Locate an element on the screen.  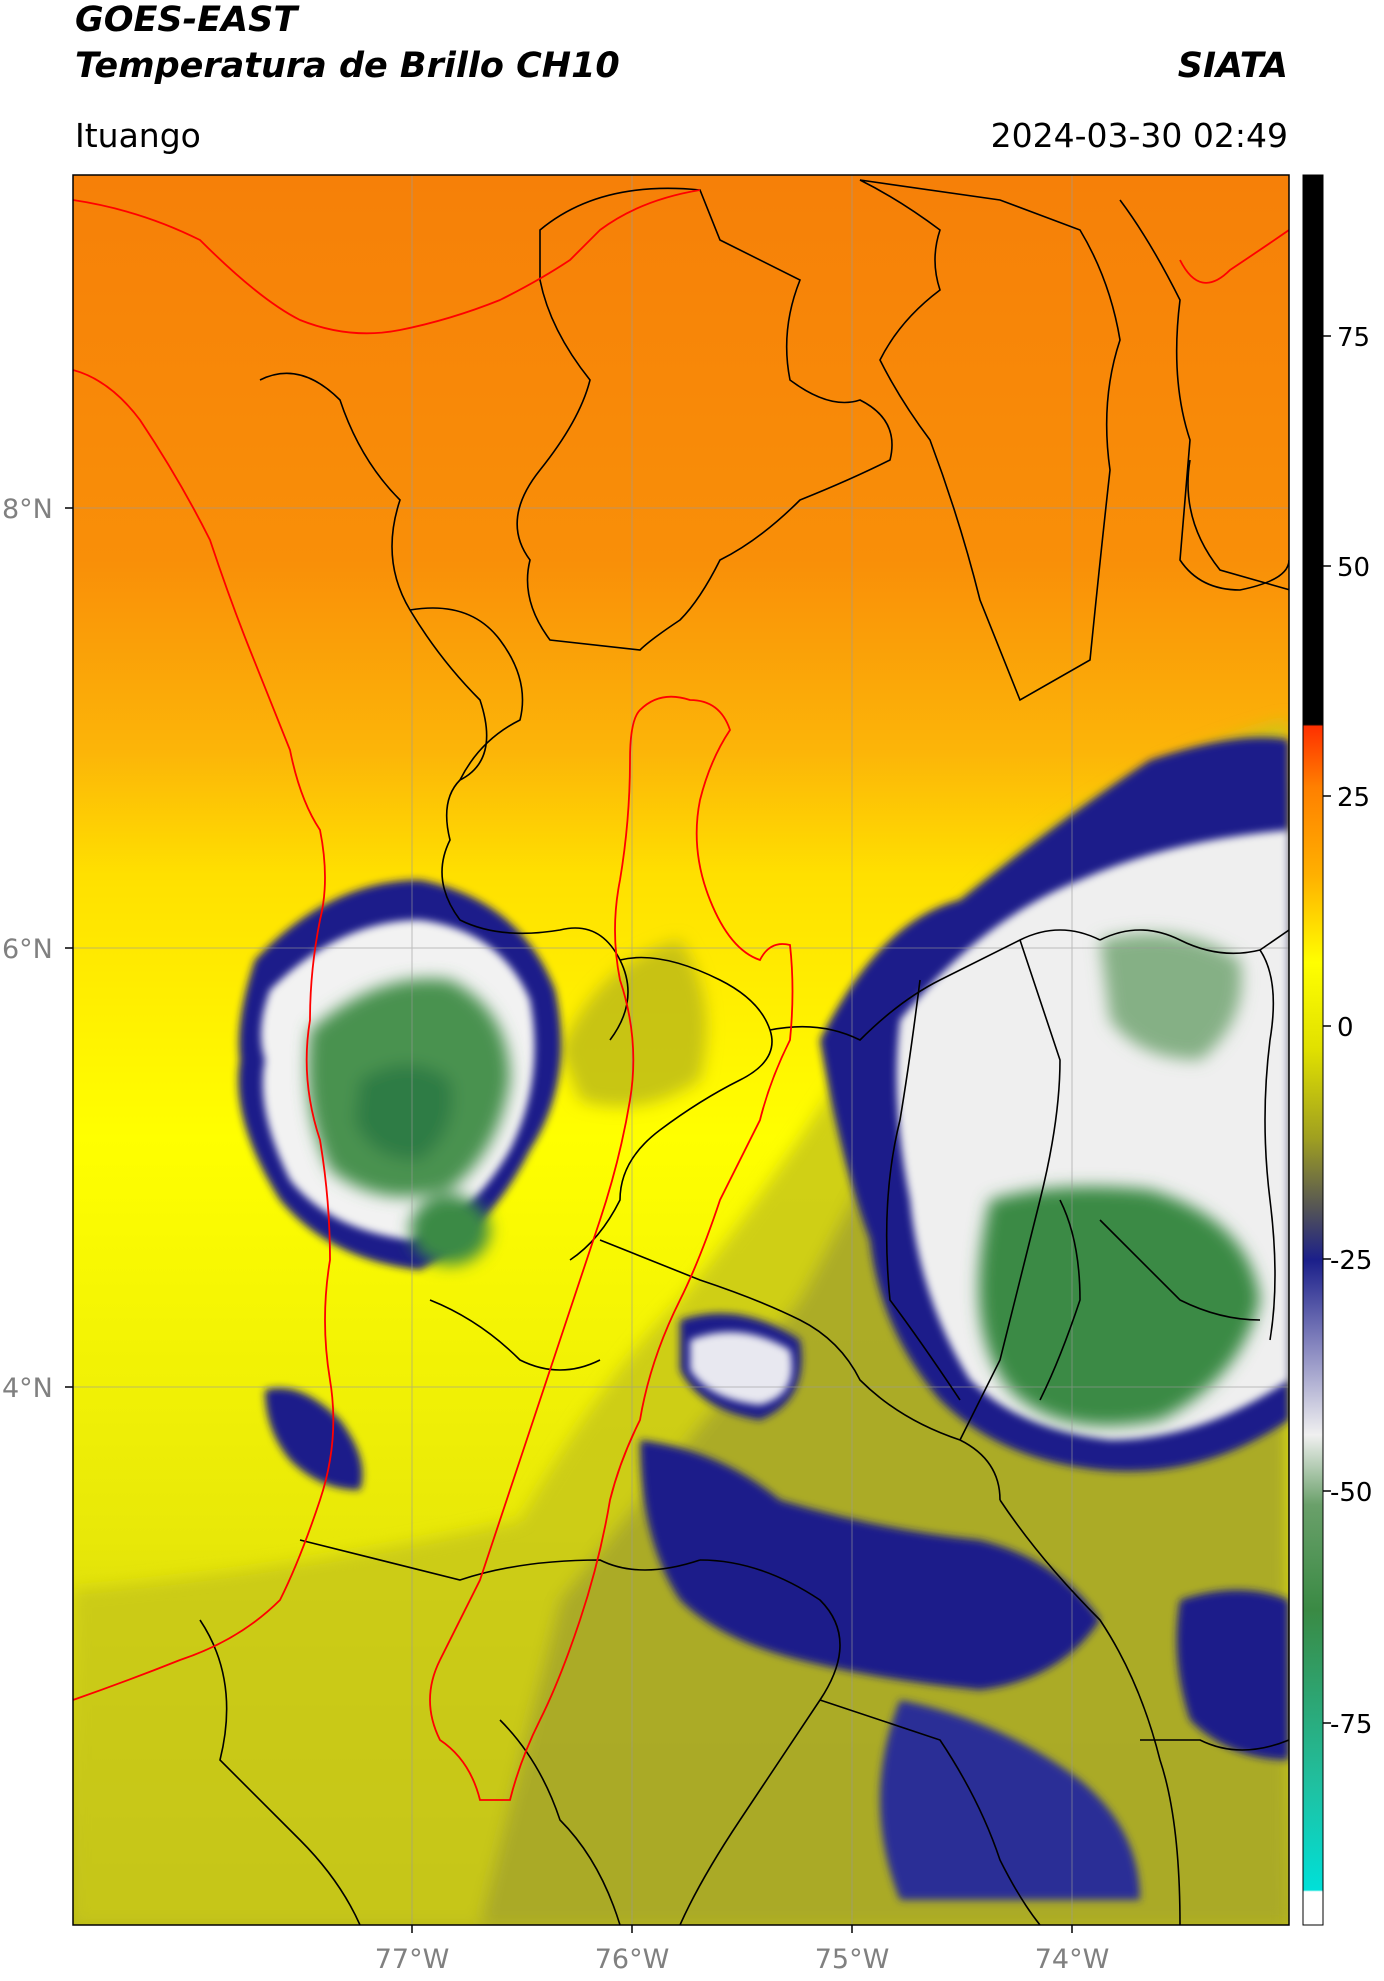
lon-label-75w: 75°W is located at coordinates (852, 1959).